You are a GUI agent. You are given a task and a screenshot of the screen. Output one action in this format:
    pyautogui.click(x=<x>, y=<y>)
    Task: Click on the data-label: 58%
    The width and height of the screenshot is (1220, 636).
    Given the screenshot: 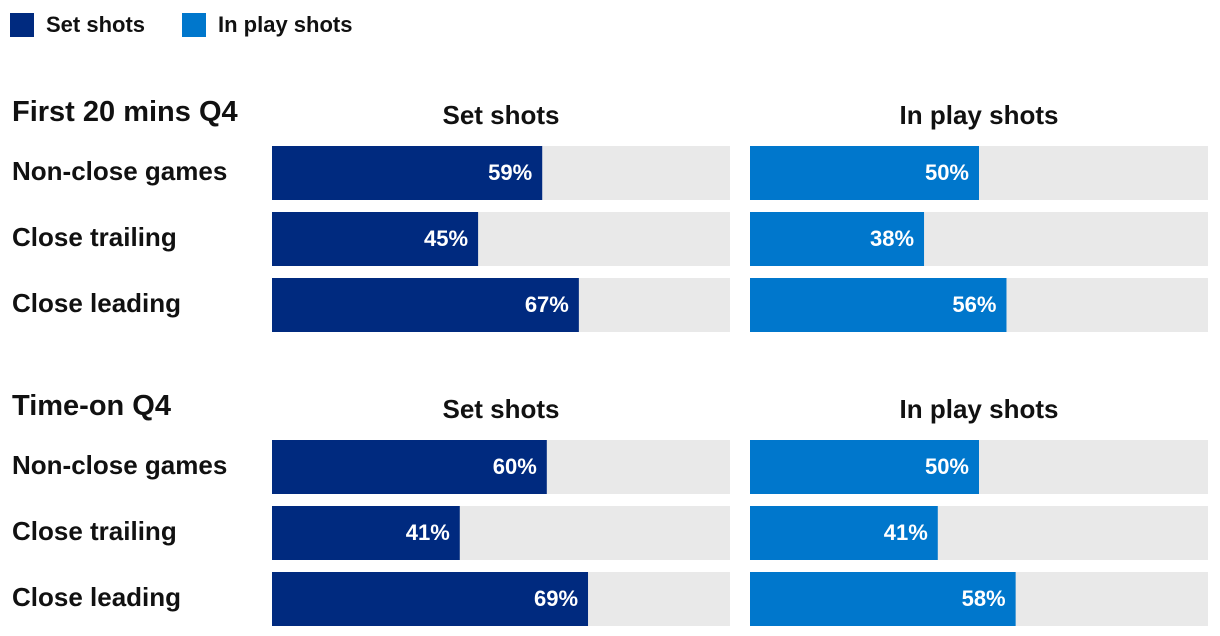 What is the action you would take?
    pyautogui.click(x=984, y=598)
    